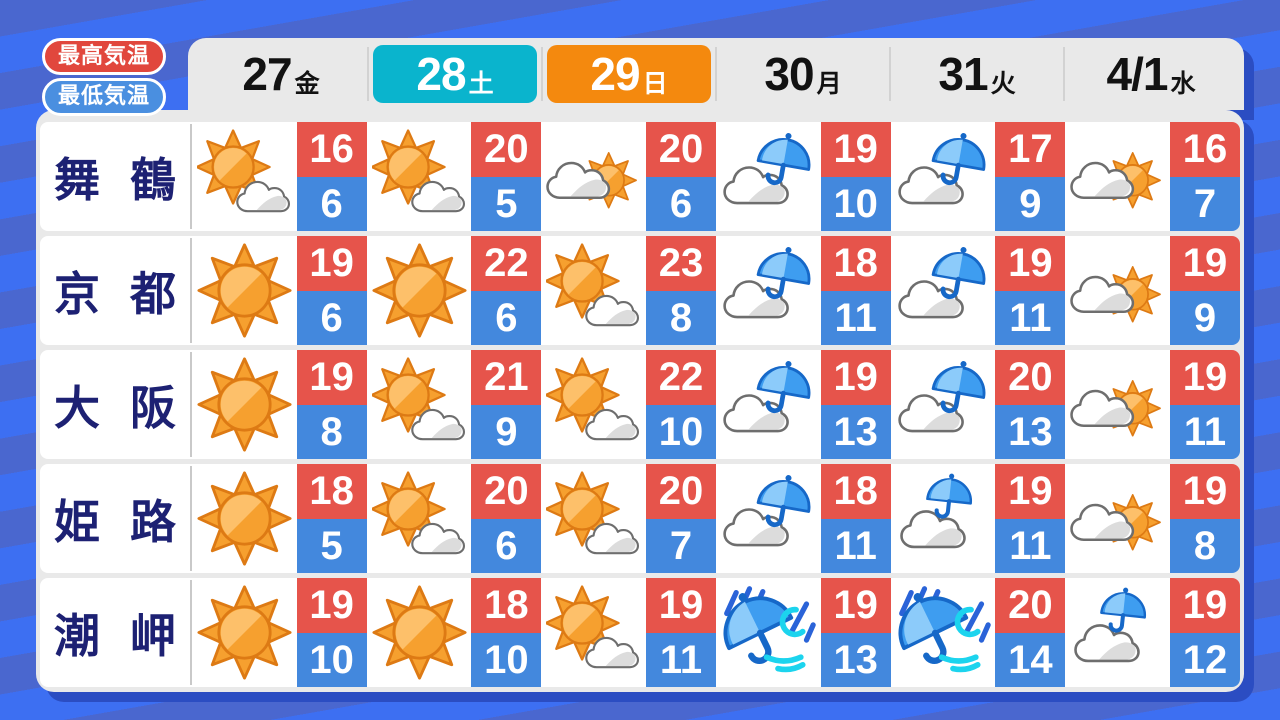  Describe the element at coordinates (789, 74) in the screenshot. I see `date-label: 30` at that location.